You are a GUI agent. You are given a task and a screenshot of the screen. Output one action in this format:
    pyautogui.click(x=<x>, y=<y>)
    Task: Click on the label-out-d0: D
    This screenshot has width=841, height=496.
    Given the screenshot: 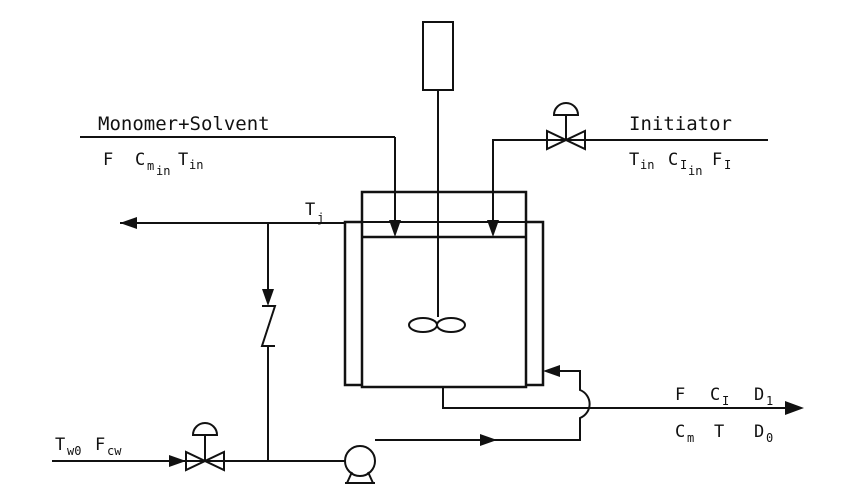 What is the action you would take?
    pyautogui.click(x=759, y=432)
    